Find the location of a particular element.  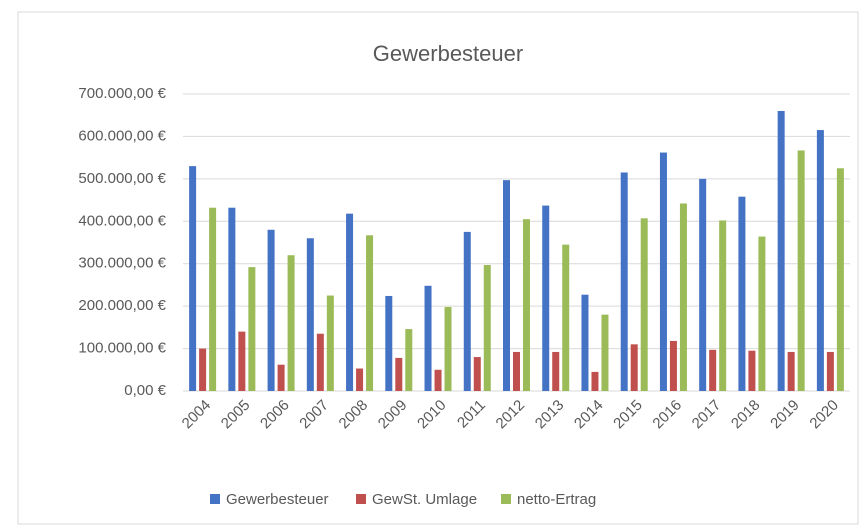

legend-label: netto-Ertrag is located at coordinates (556, 499).